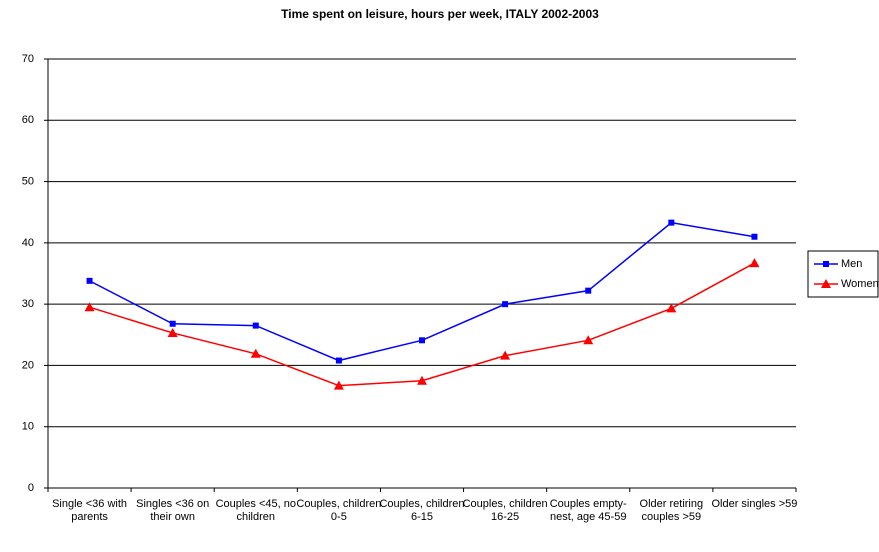 The image size is (879, 552). What do you see at coordinates (28, 243) in the screenshot?
I see `y-tick-label: 40` at bounding box center [28, 243].